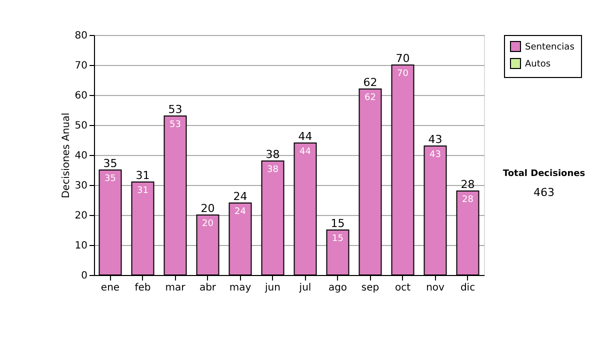  Describe the element at coordinates (240, 288) in the screenshot. I see `x-tick-label: may` at that location.